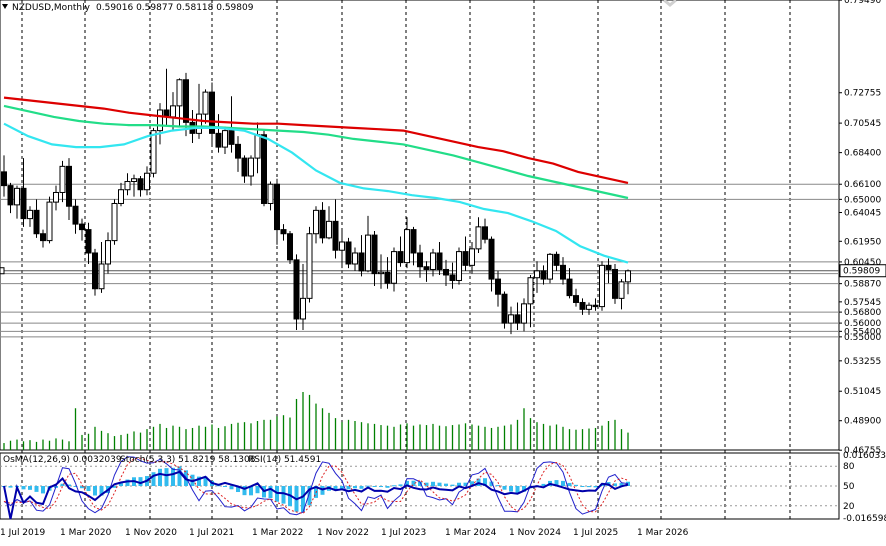  Describe the element at coordinates (51, 8) in the screenshot. I see `symbol-label: NZDUSD,Monthly` at that location.